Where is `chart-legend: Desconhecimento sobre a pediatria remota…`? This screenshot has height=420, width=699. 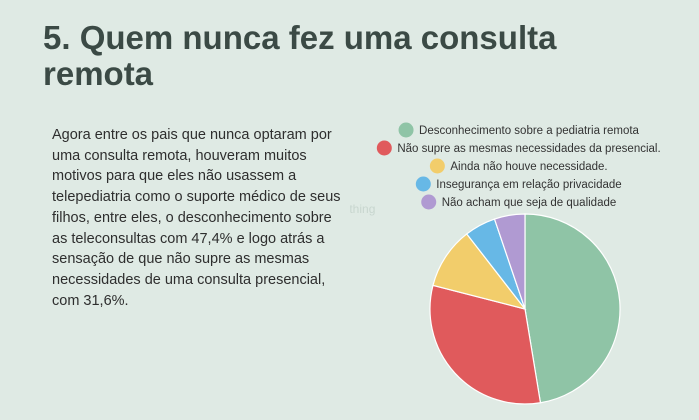
chart-legend: Desconhecimento sobre a pediatria remota… is located at coordinates (518, 166).